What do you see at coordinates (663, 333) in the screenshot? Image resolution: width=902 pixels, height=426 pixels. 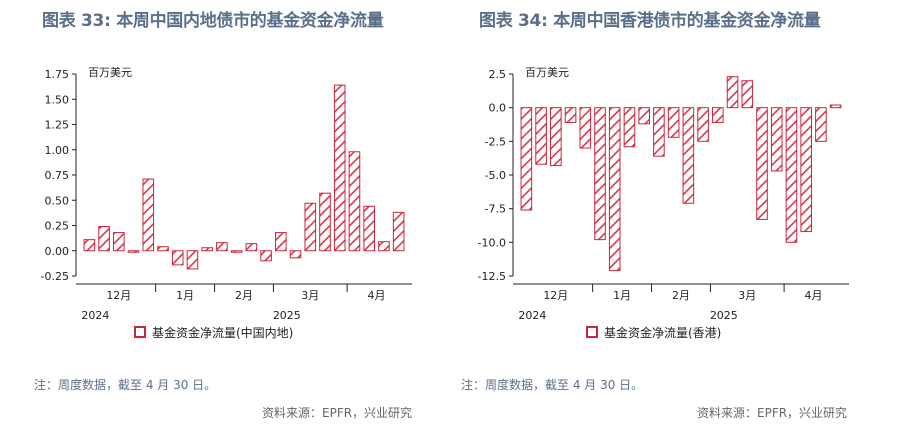 I see `legend-label: 基金资金净流量(香港)` at bounding box center [663, 333].